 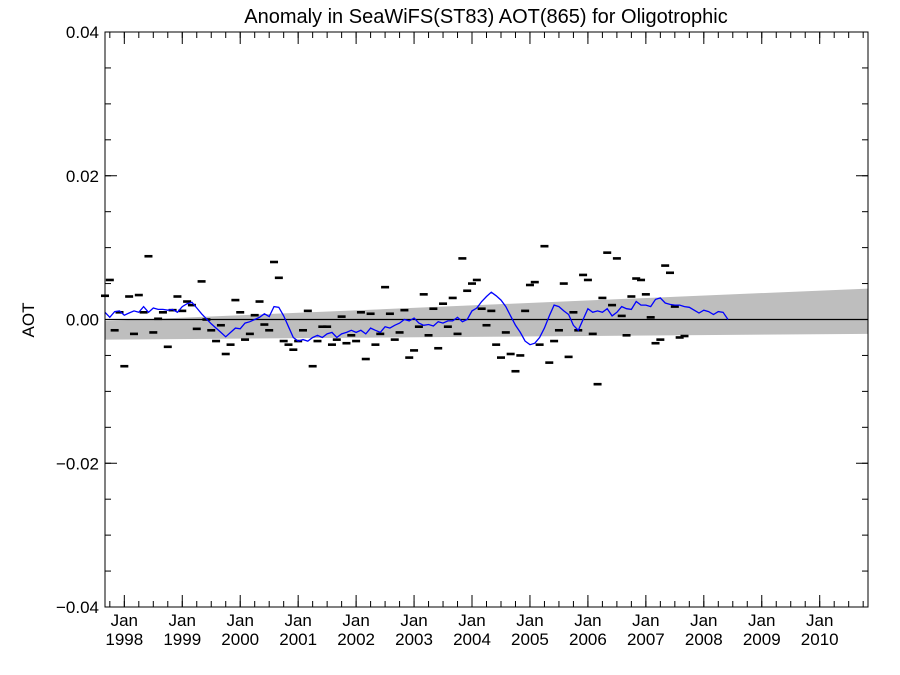 What do you see at coordinates (762, 639) in the screenshot?
I see `x-tick-label-year: 2009` at bounding box center [762, 639].